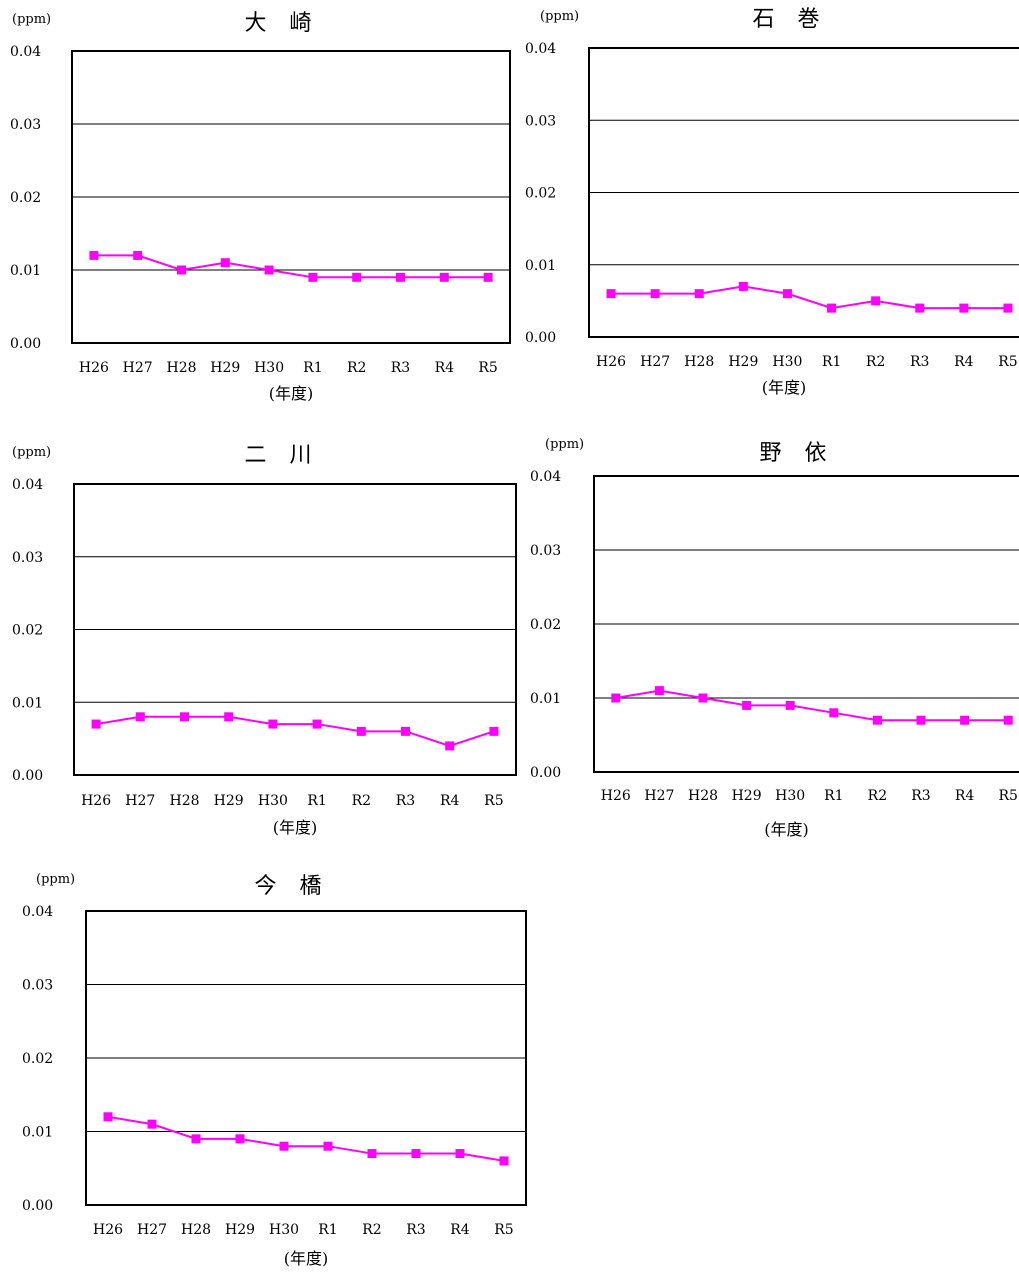 The width and height of the screenshot is (1019, 1277). I want to click on chart-title: 石 巻, so click(790, 19).